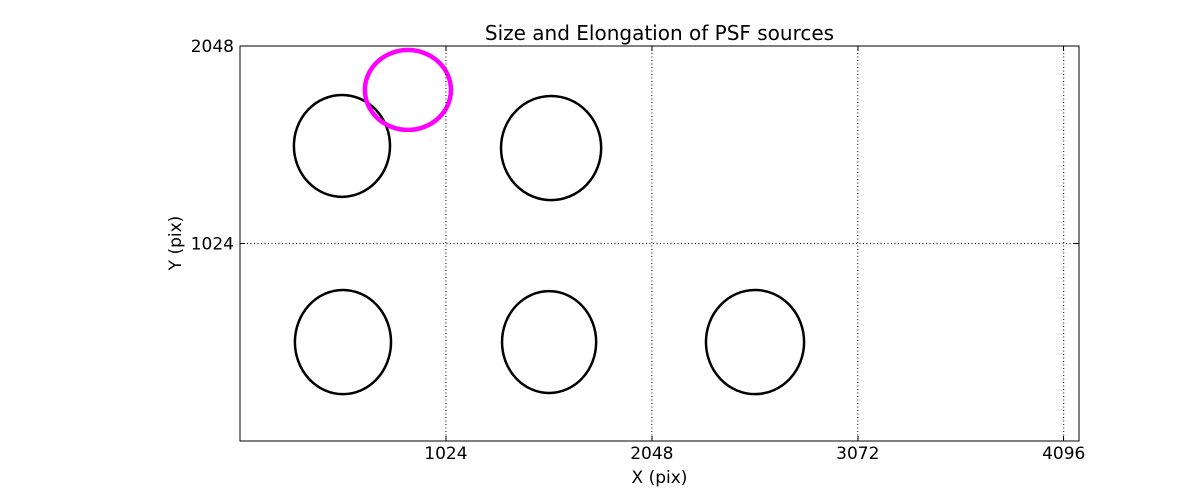 The height and width of the screenshot is (490, 1200). I want to click on x-tick-label-1024: 1024, so click(445, 454).